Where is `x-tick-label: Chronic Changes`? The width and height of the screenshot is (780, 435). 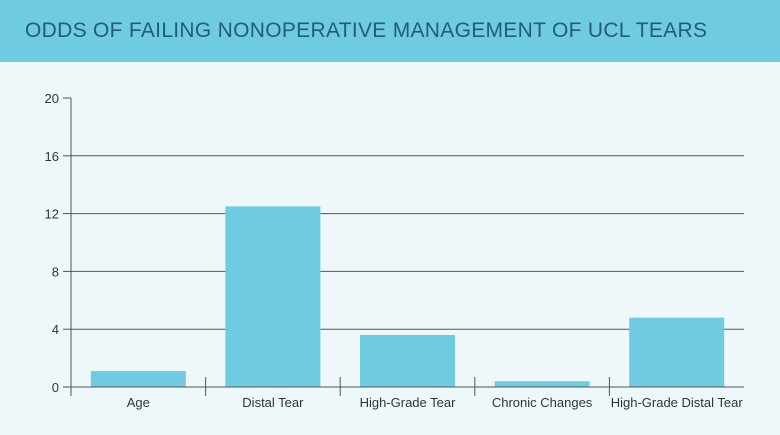
x-tick-label: Chronic Changes is located at coordinates (542, 402).